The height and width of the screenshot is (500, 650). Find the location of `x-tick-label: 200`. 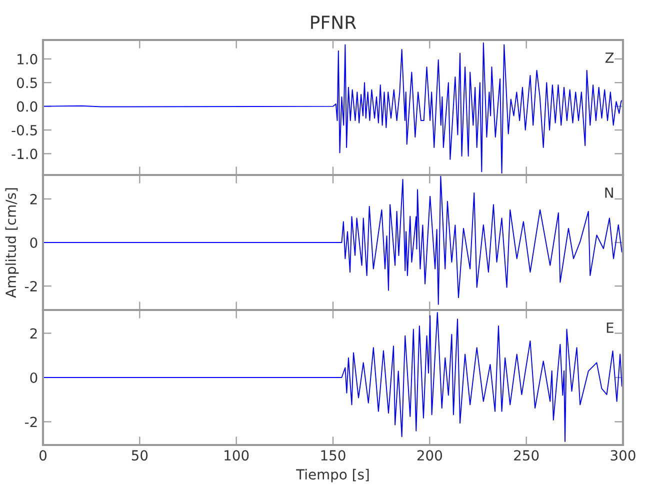

x-tick-label: 200 is located at coordinates (429, 455).